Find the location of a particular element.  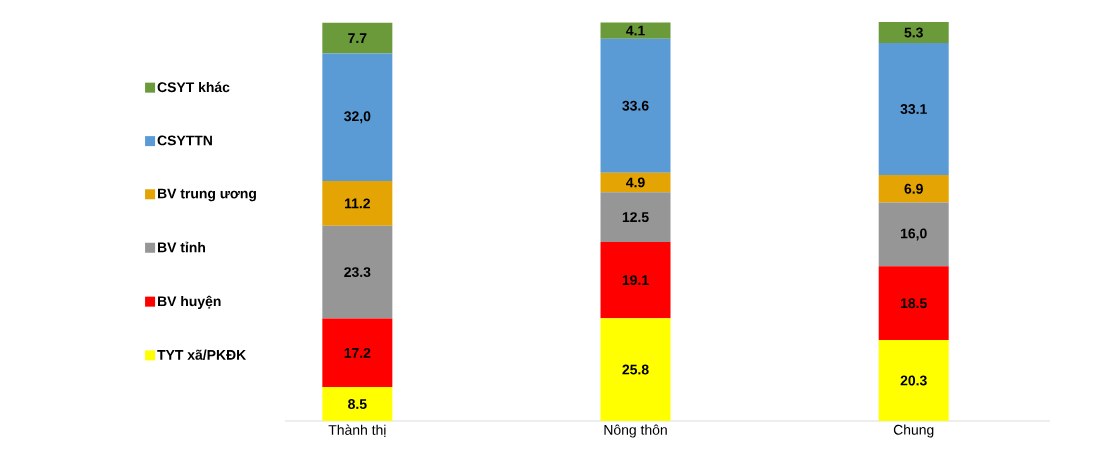

data-label: 25.8 is located at coordinates (635, 369).